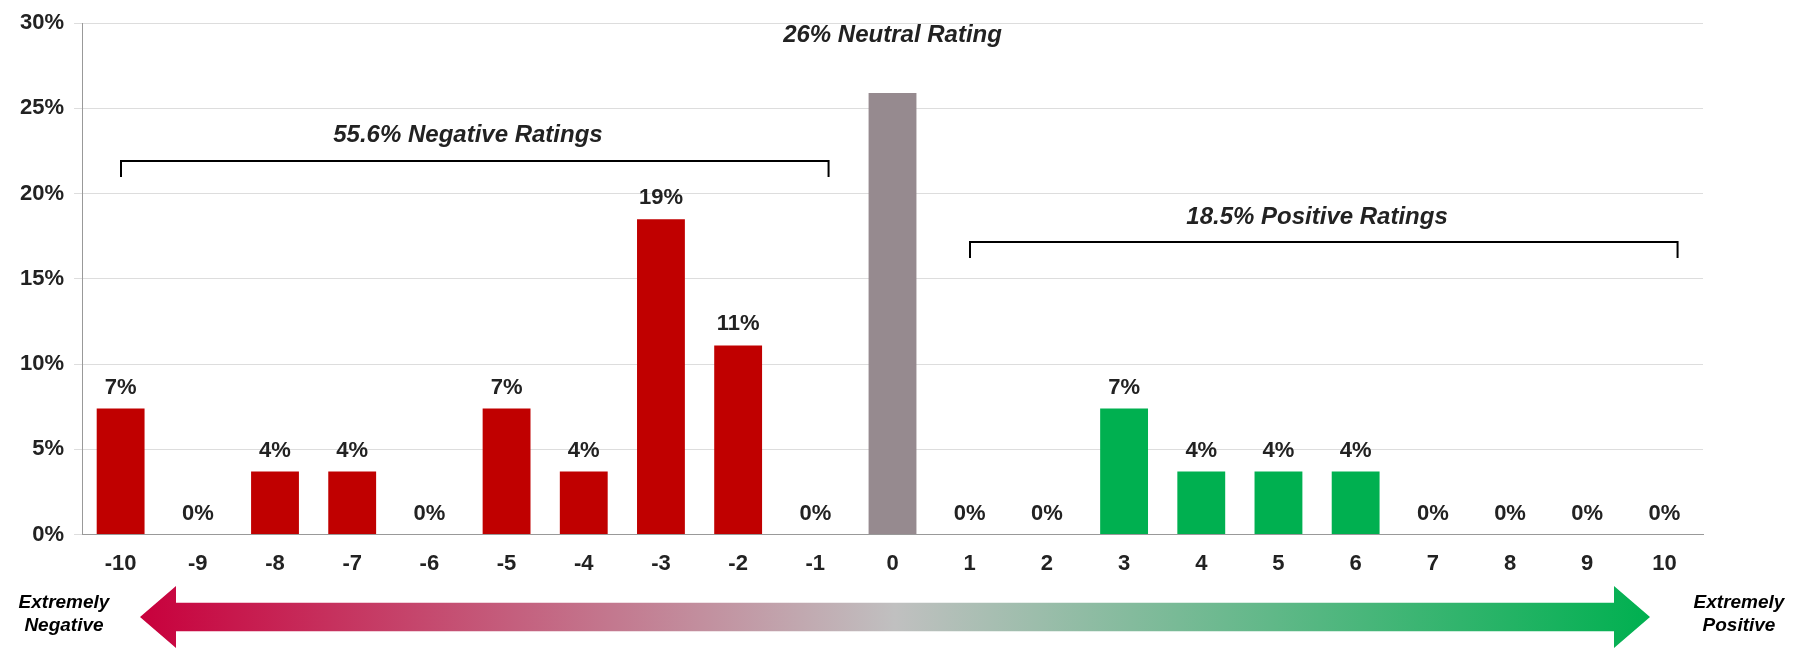 The height and width of the screenshot is (650, 1803). What do you see at coordinates (1739, 613) in the screenshot?
I see `text: Extremely Positive` at bounding box center [1739, 613].